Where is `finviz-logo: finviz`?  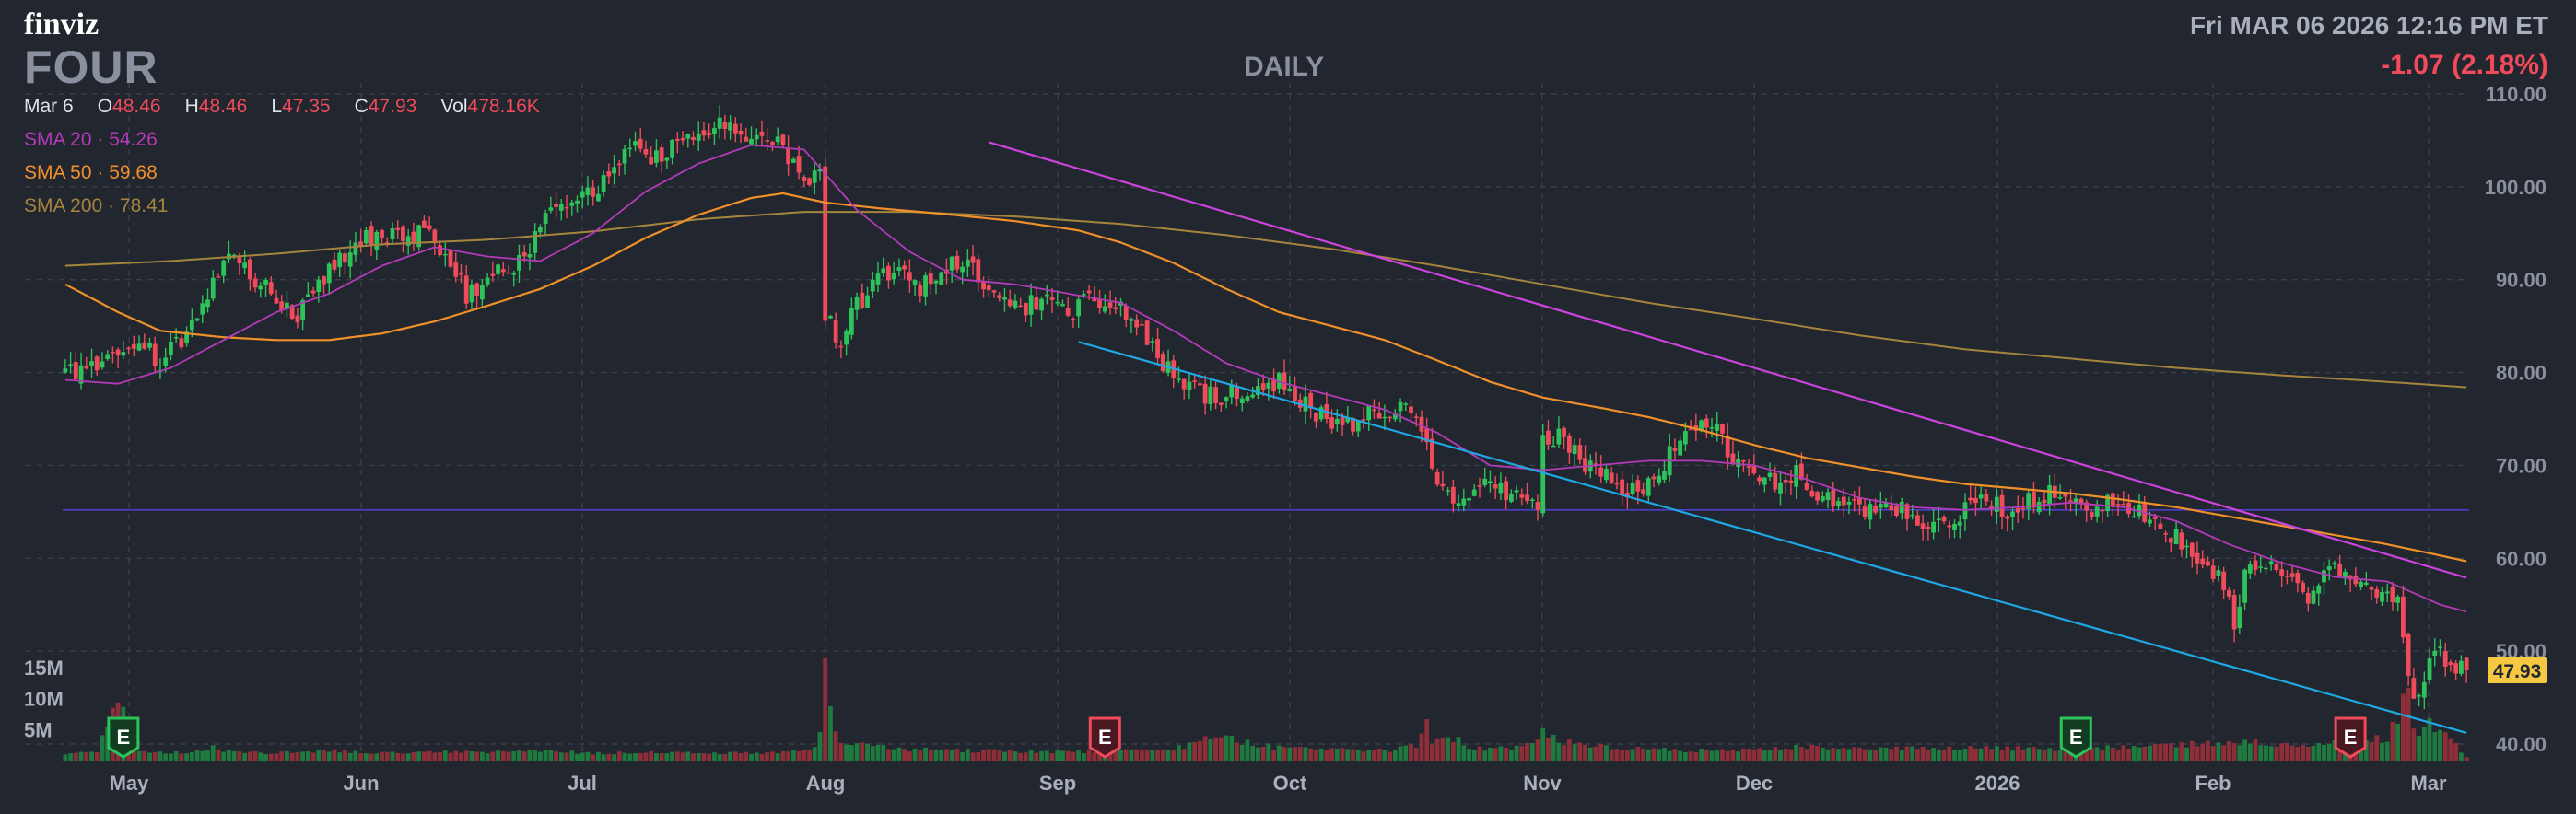 finviz-logo: finviz is located at coordinates (62, 24).